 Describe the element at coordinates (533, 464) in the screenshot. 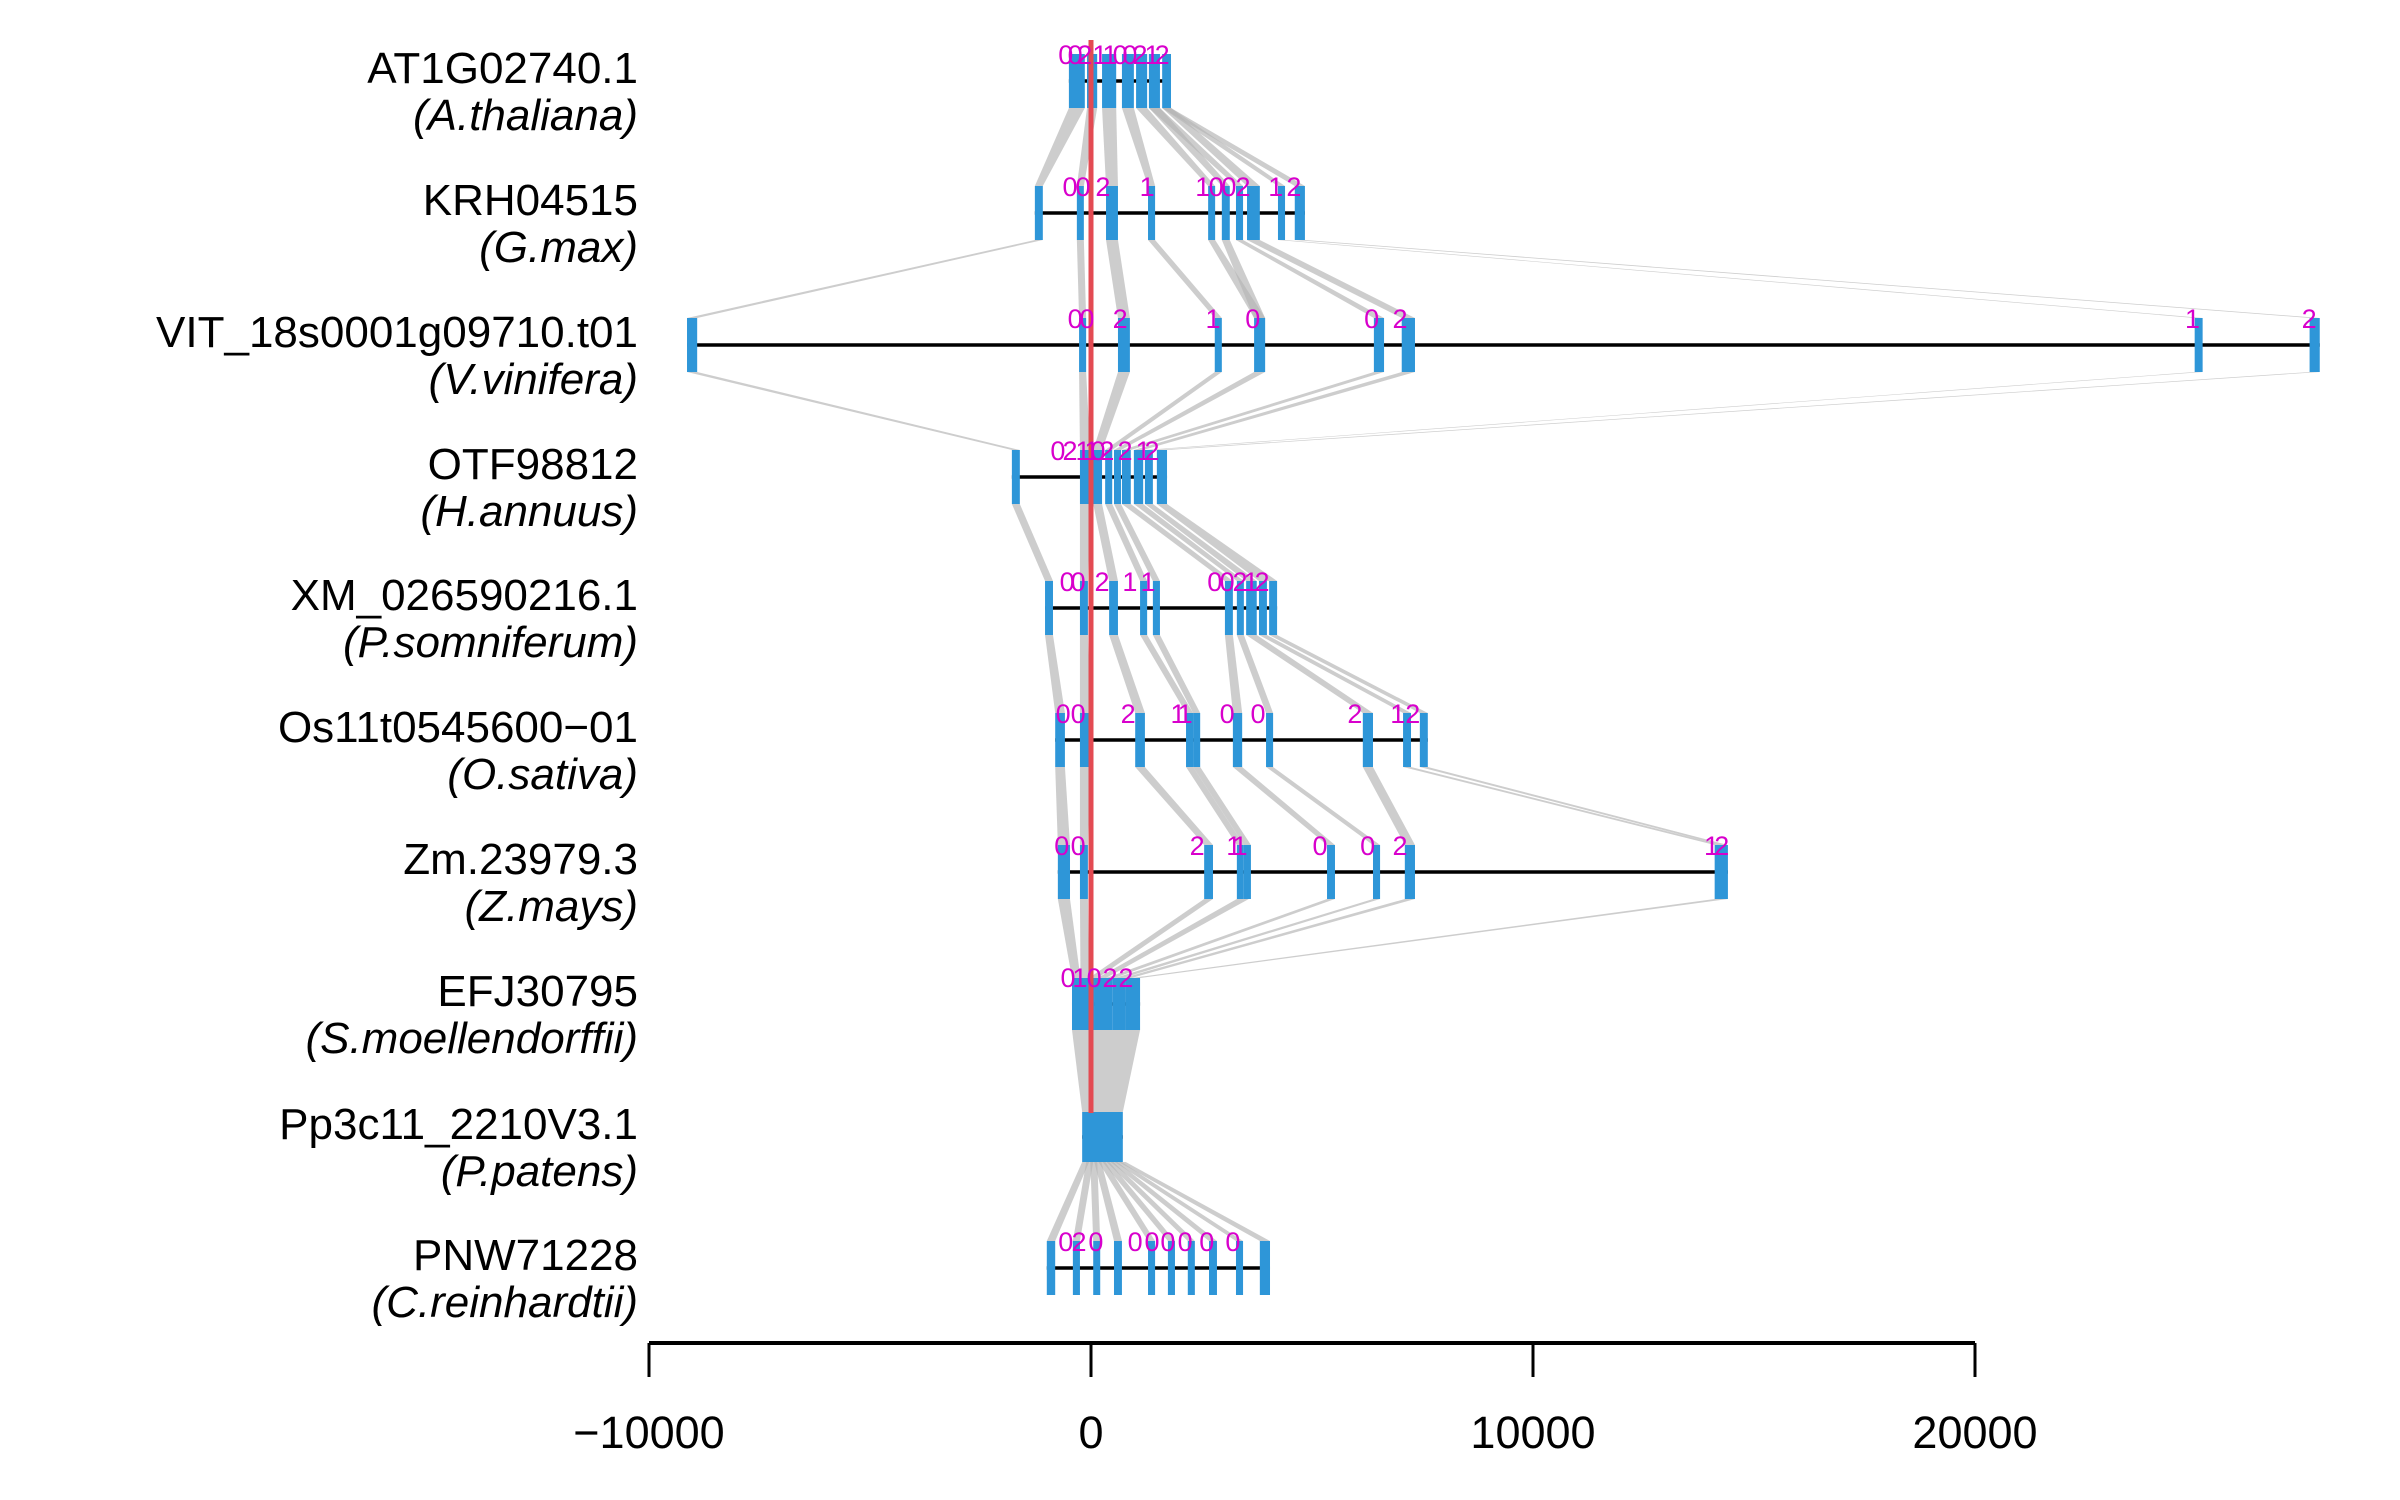

I see `gene-id-label: OTF98812` at that location.